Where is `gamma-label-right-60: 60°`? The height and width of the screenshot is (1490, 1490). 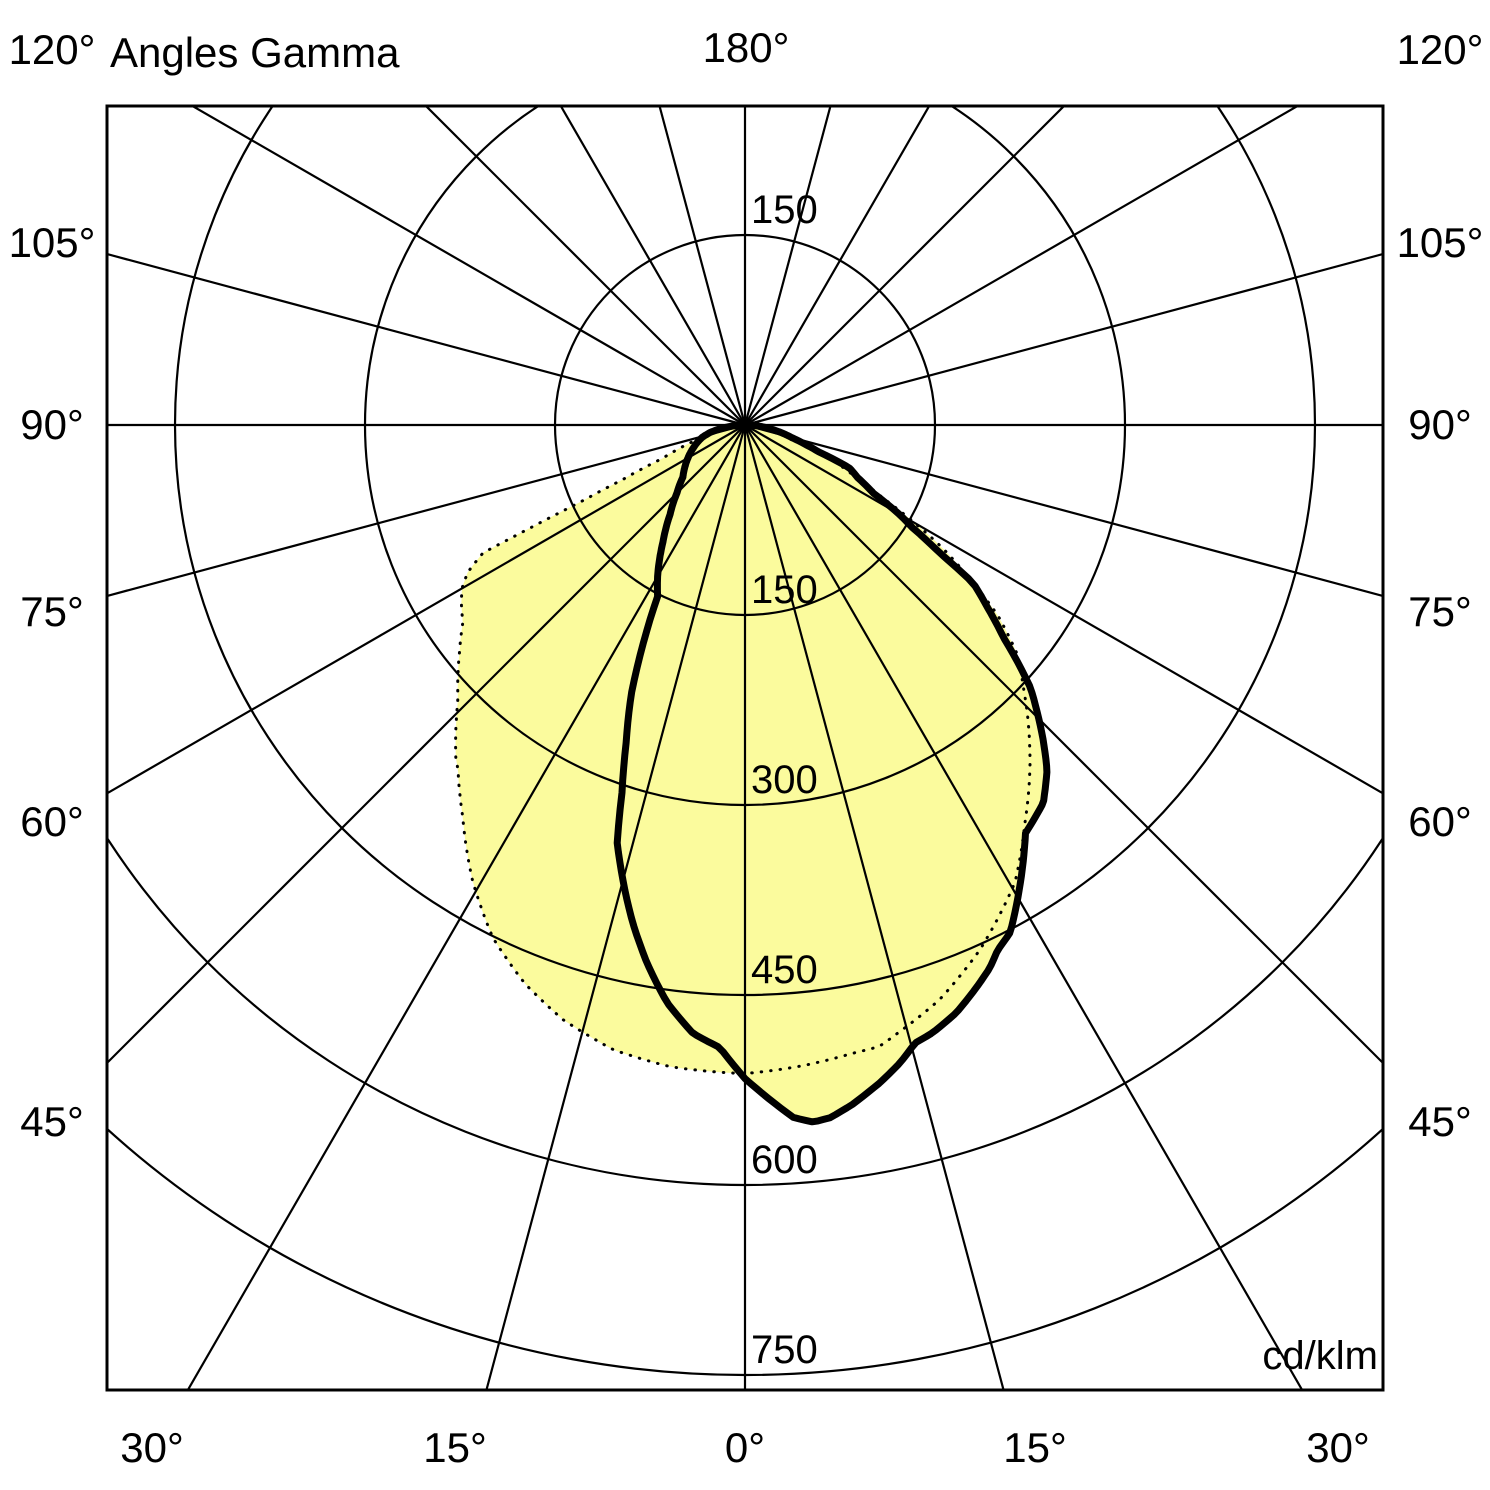 gamma-label-right-60: 60° is located at coordinates (1440, 821).